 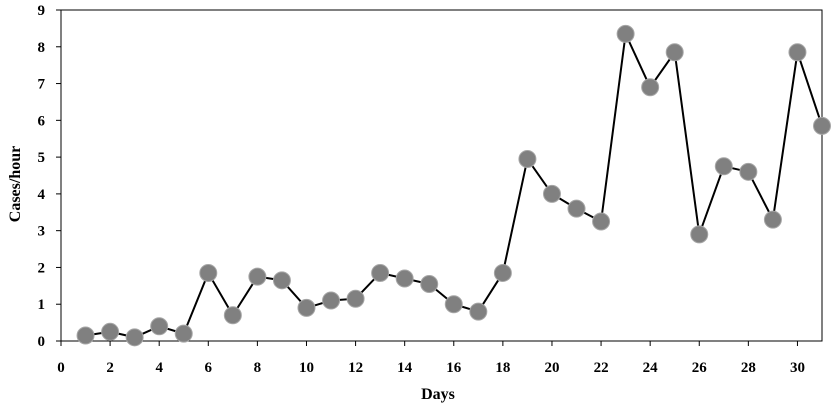 What do you see at coordinates (502, 368) in the screenshot?
I see `x-tick-label: 18` at bounding box center [502, 368].